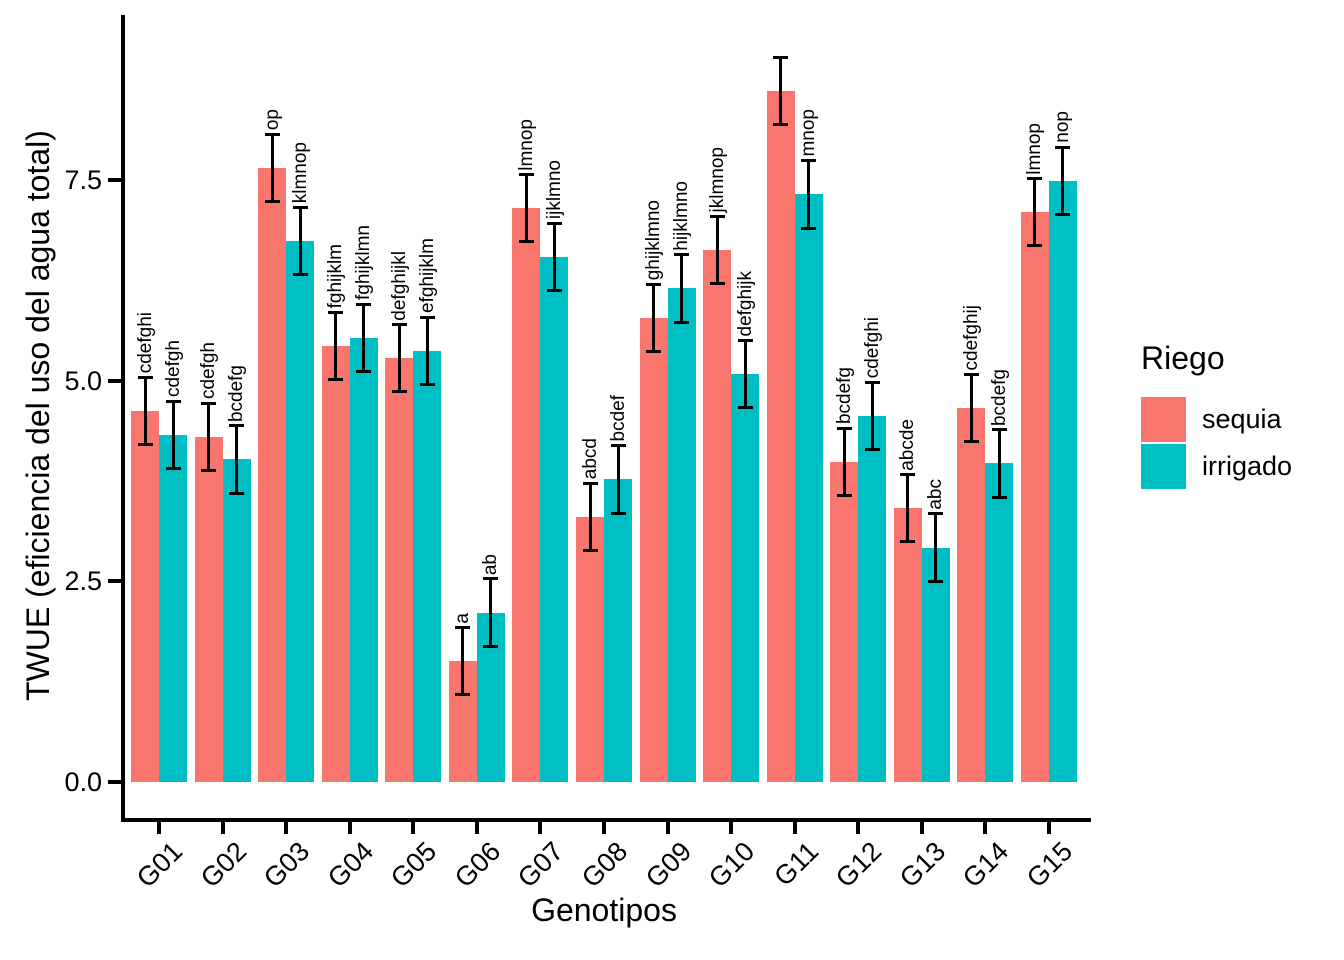  What do you see at coordinates (300, 173) in the screenshot?
I see `sig-label: klmnop` at bounding box center [300, 173].